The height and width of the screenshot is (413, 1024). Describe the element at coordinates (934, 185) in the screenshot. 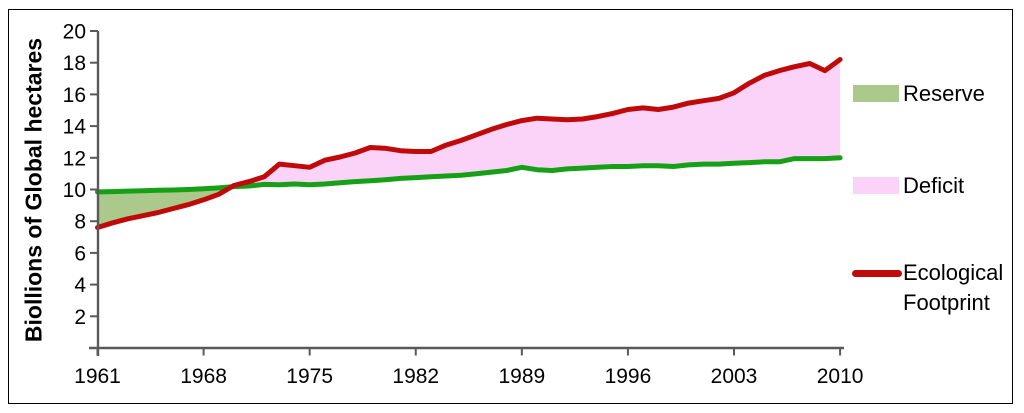

I see `deficit-label: Deficit` at that location.